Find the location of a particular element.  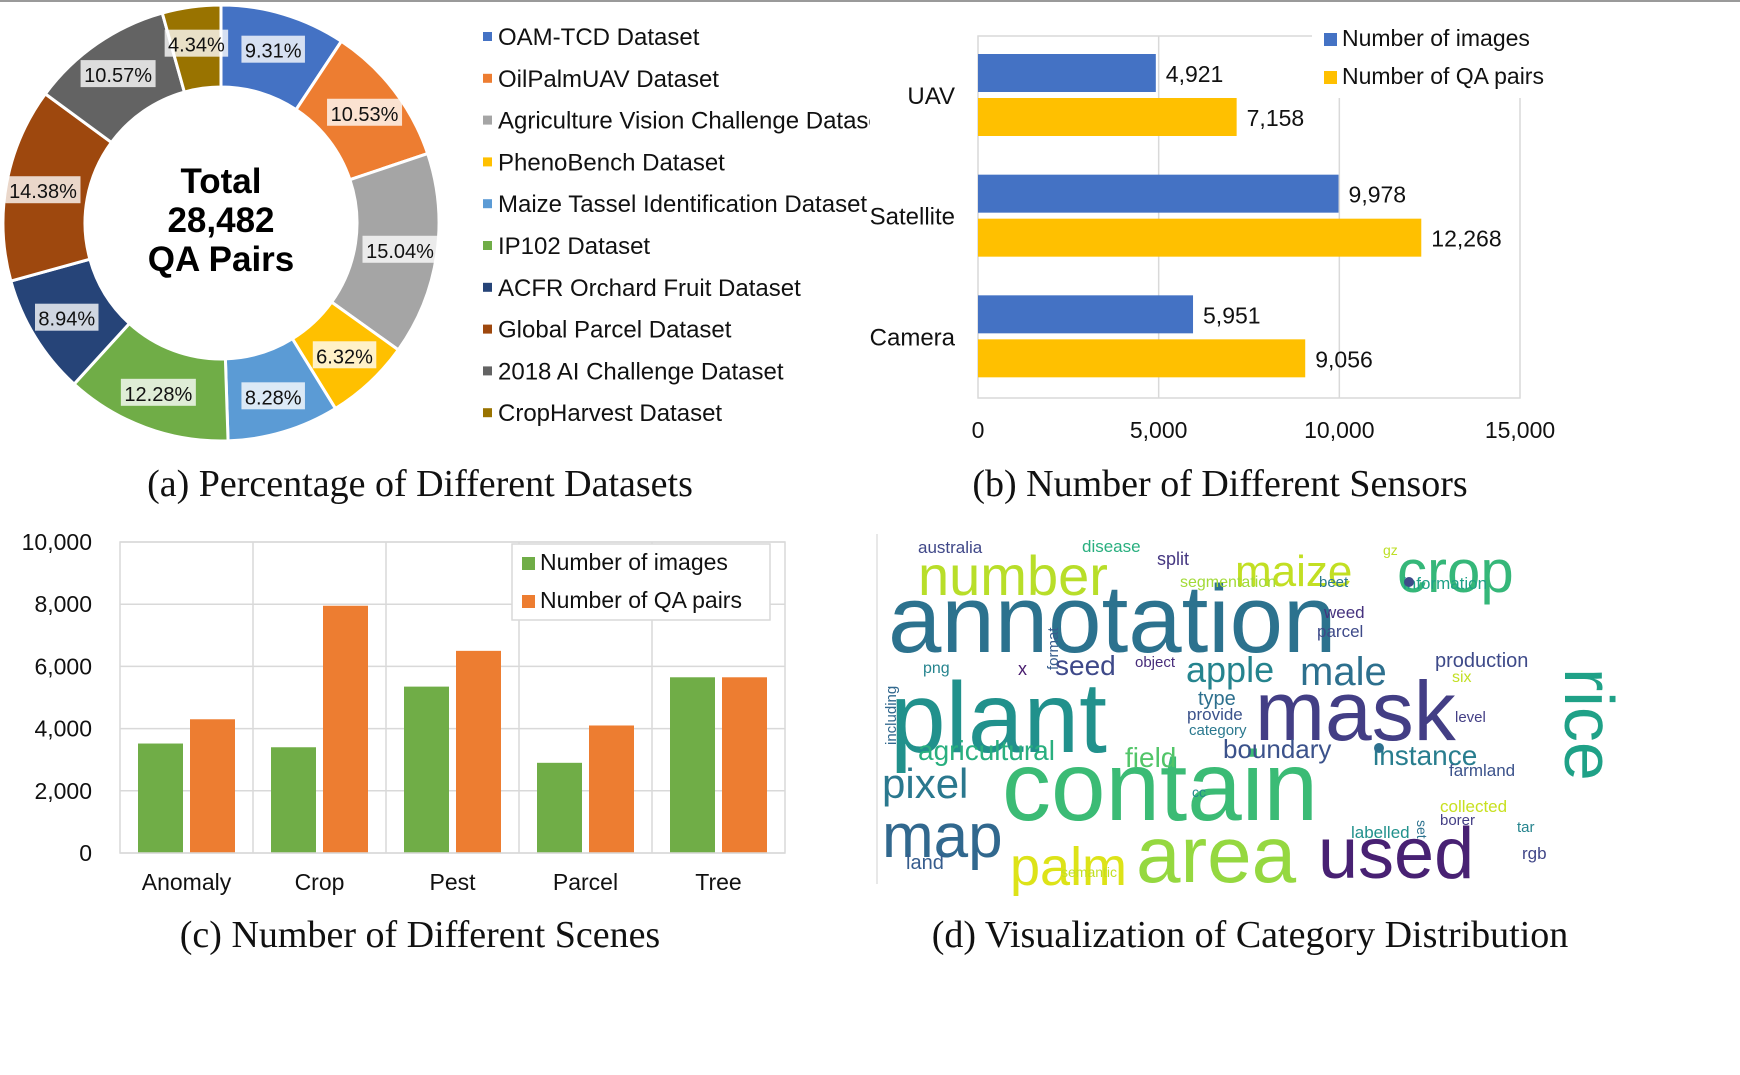

word-six: six is located at coordinates (1462, 677).